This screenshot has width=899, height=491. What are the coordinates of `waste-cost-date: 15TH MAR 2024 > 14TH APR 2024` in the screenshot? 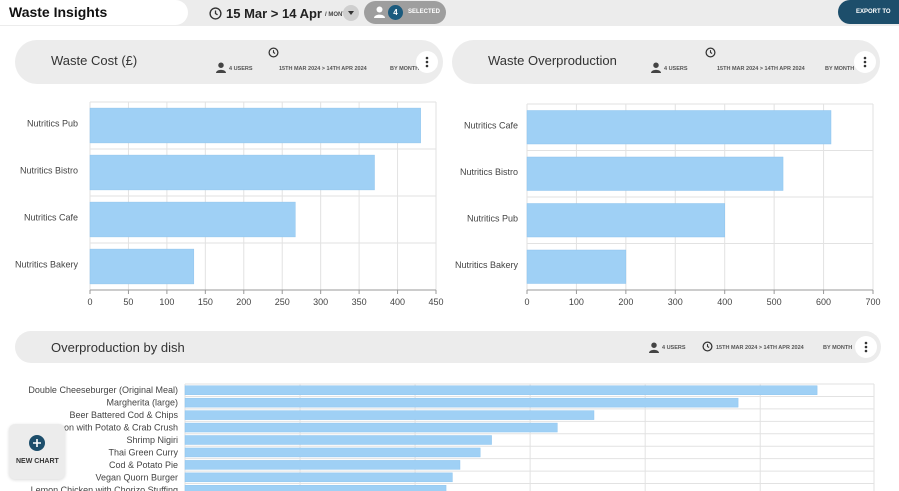 It's located at (323, 69).